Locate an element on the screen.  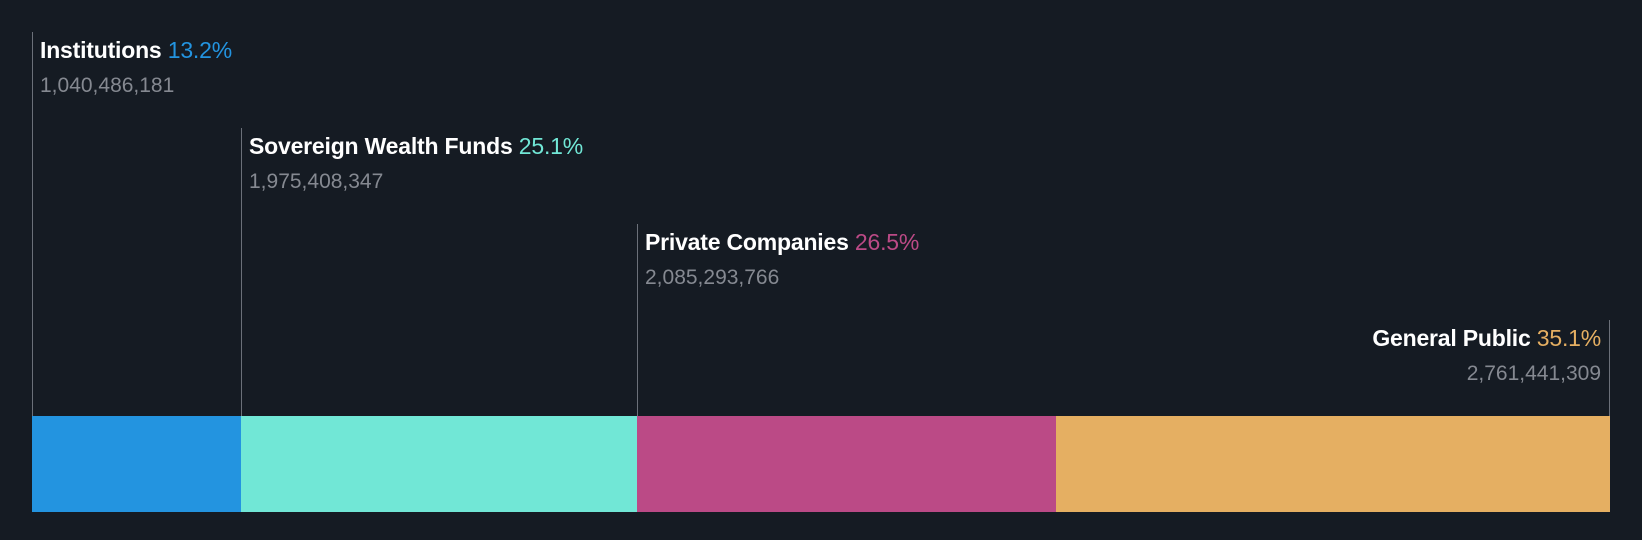
label-title-sovereign-wealth-funds: Sovereign Wealth Funds 25.1% is located at coordinates (416, 146).